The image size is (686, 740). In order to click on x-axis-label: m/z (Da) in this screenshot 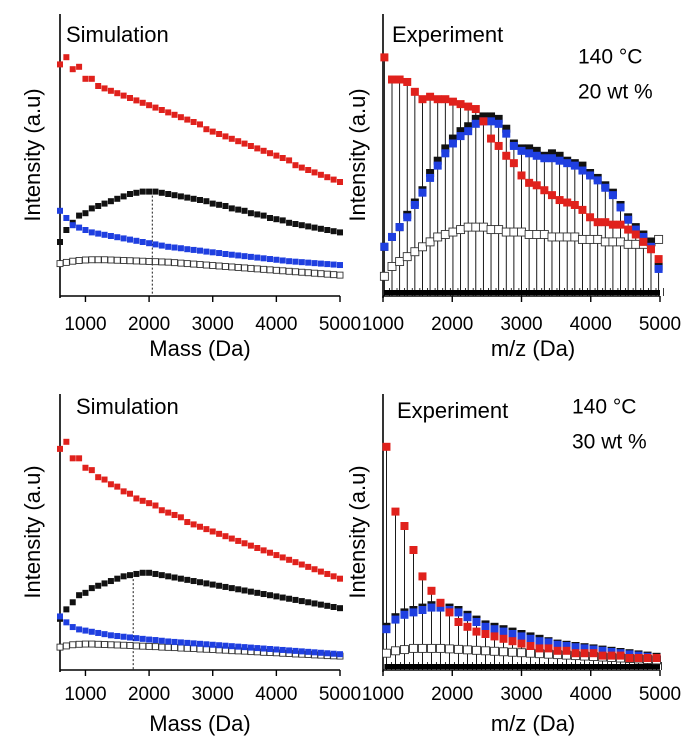, I will do `click(533, 348)`.